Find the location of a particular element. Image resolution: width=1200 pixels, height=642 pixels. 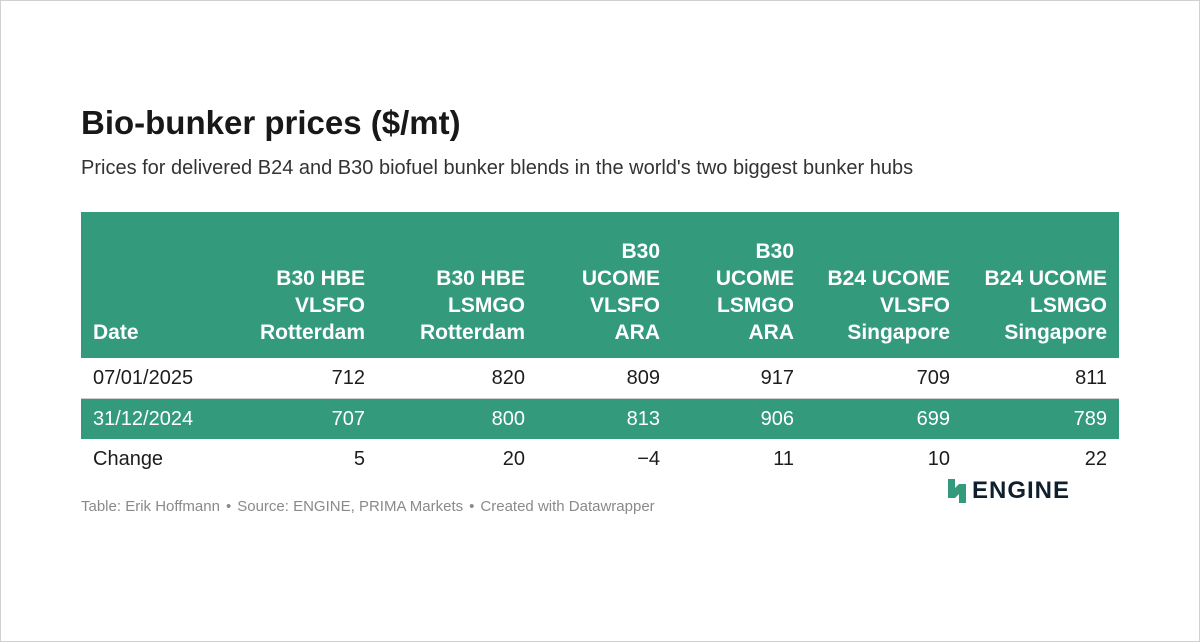

price-cell: 820 is located at coordinates (457, 378).